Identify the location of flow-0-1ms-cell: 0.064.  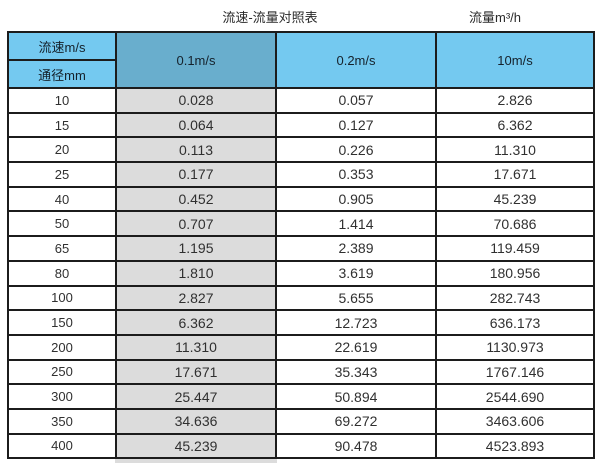
(196, 125).